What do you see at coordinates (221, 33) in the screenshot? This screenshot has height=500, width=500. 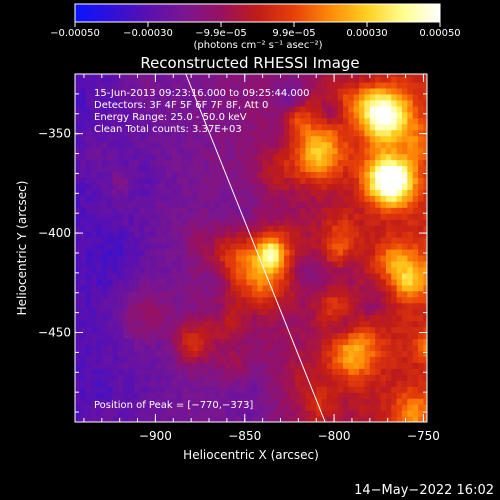 I see `colorbar-tick-label: −9.9e−05` at bounding box center [221, 33].